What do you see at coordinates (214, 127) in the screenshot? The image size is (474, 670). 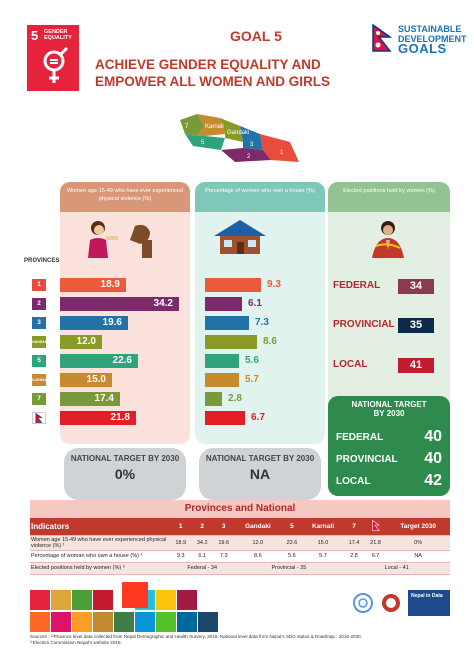 I see `map-label-karnali: Karnali` at bounding box center [214, 127].